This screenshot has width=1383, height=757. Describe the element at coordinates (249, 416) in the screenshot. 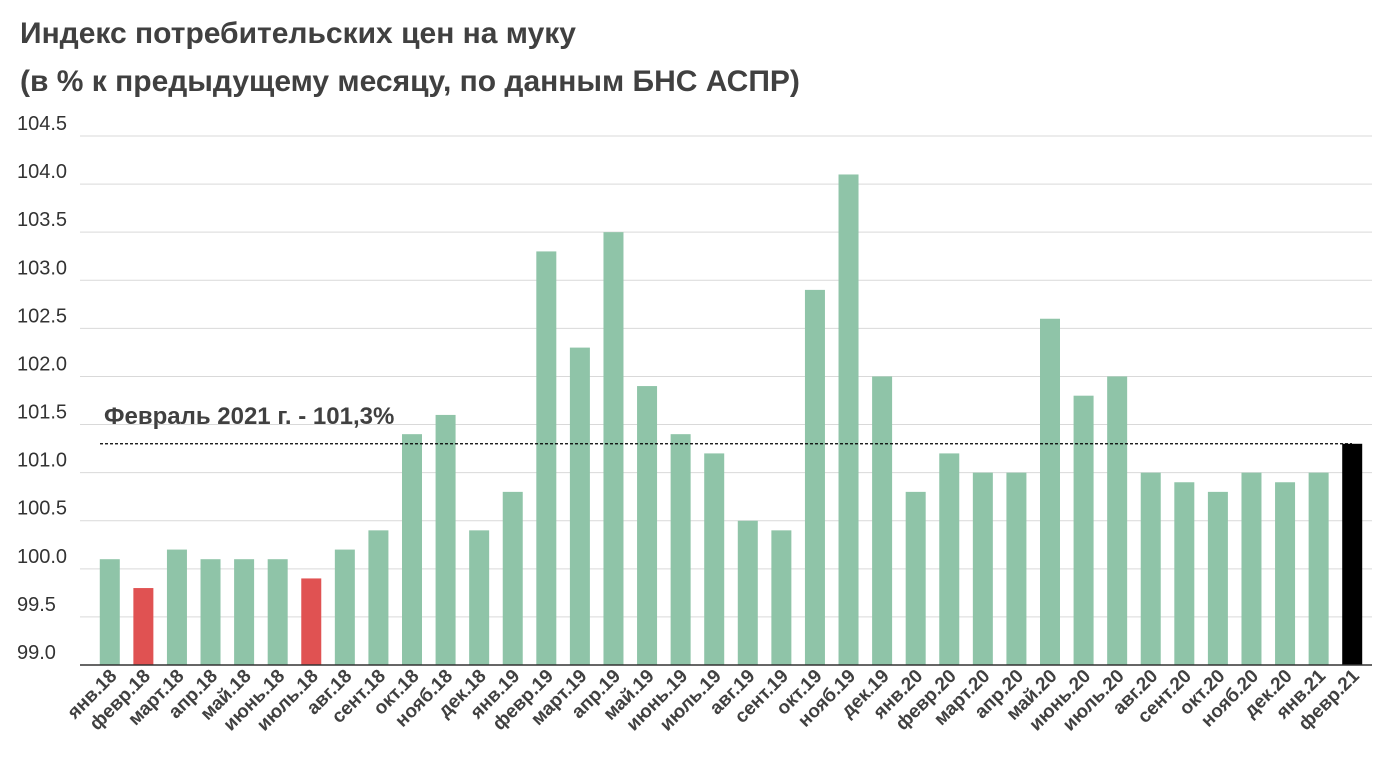

I see `reference-annotation: Февраль 2021 г. - 101,3%` at that location.